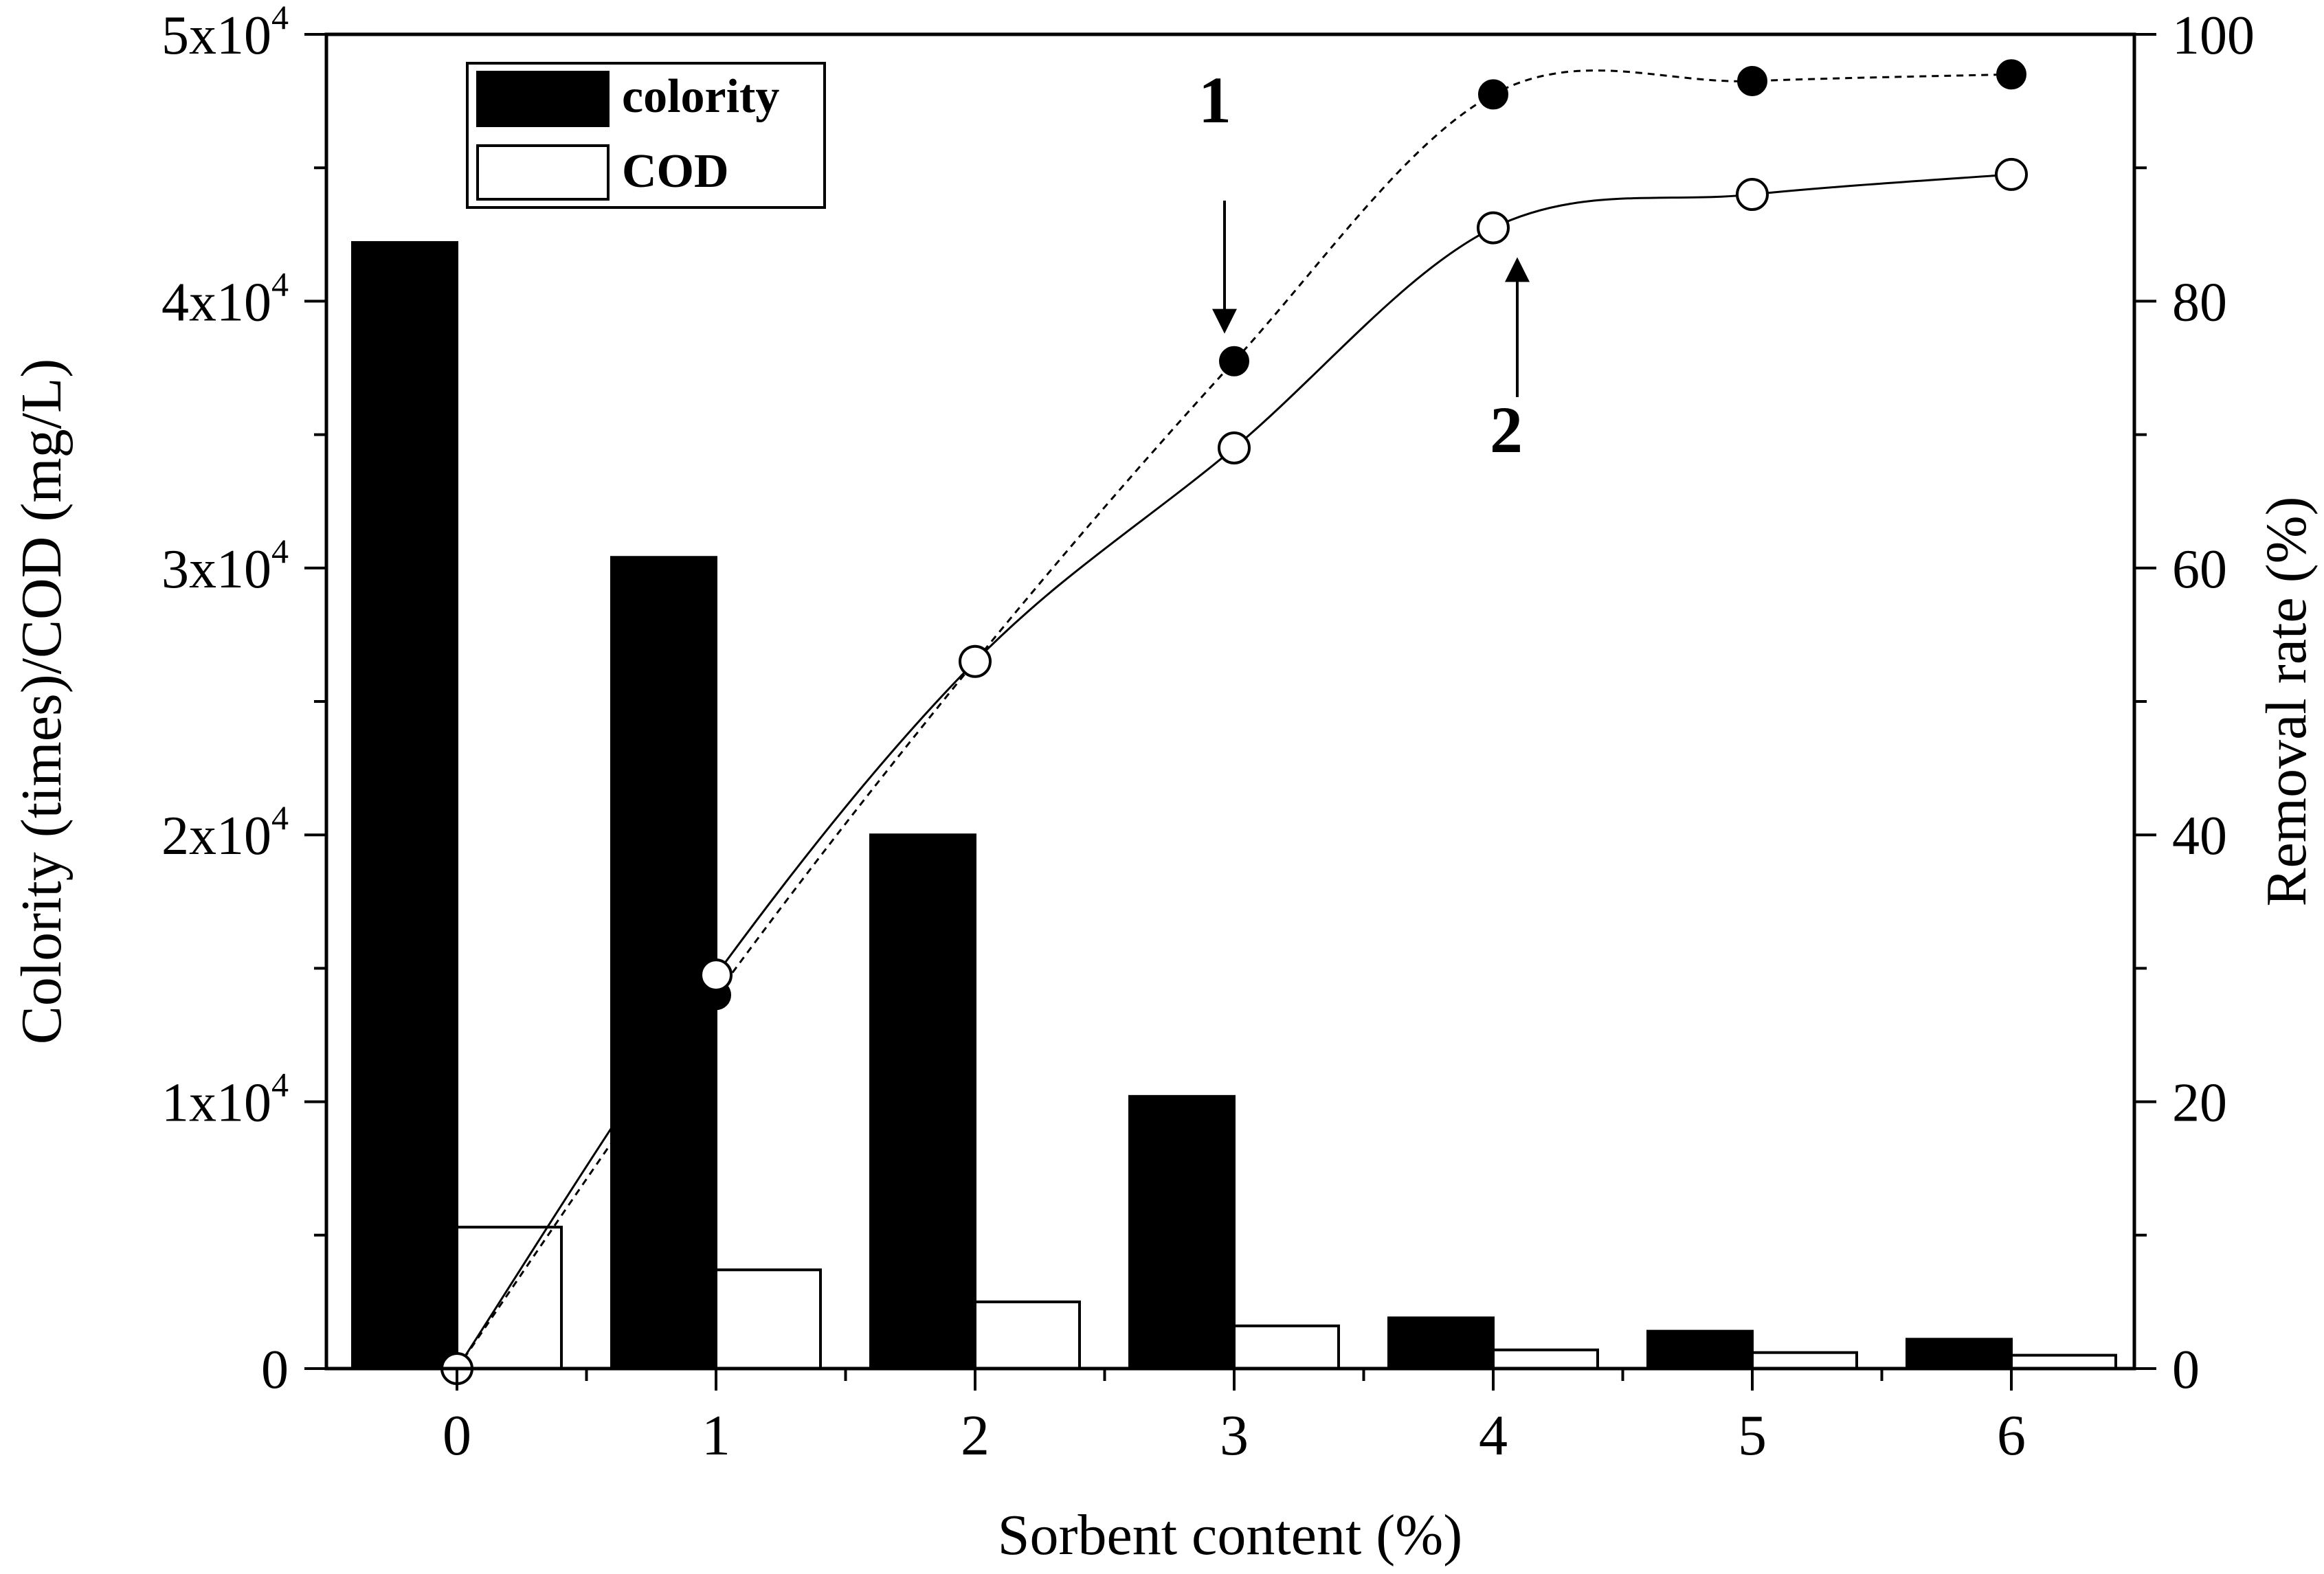  I want to click on y-right-tick-label-20: 20, so click(2199, 1103).